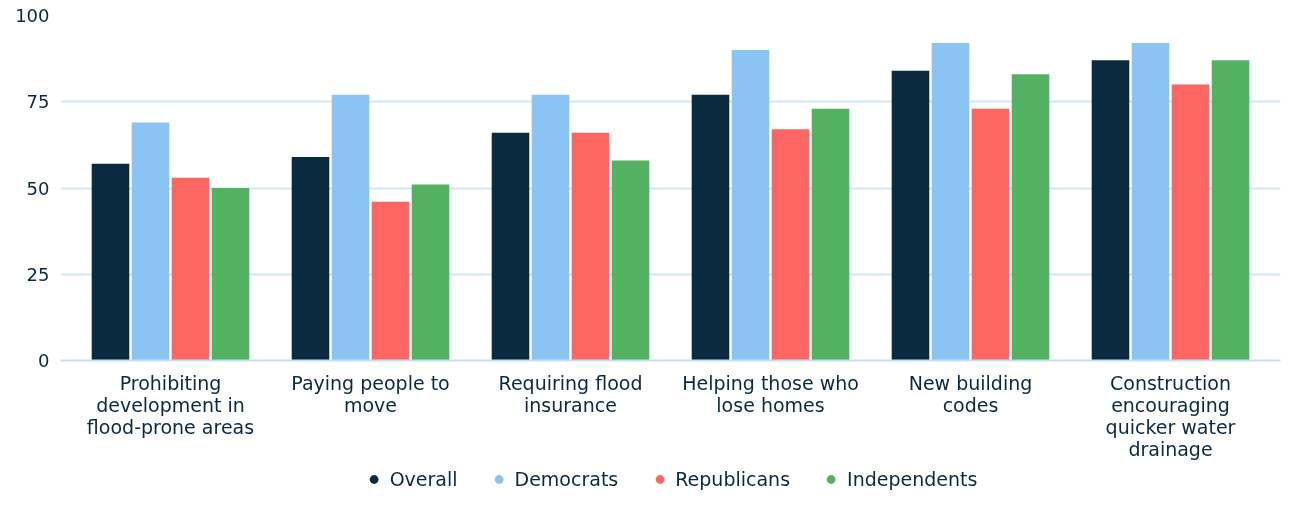 The width and height of the screenshot is (1295, 525). I want to click on x-tick-label: Helping those who lose homes, so click(770, 393).